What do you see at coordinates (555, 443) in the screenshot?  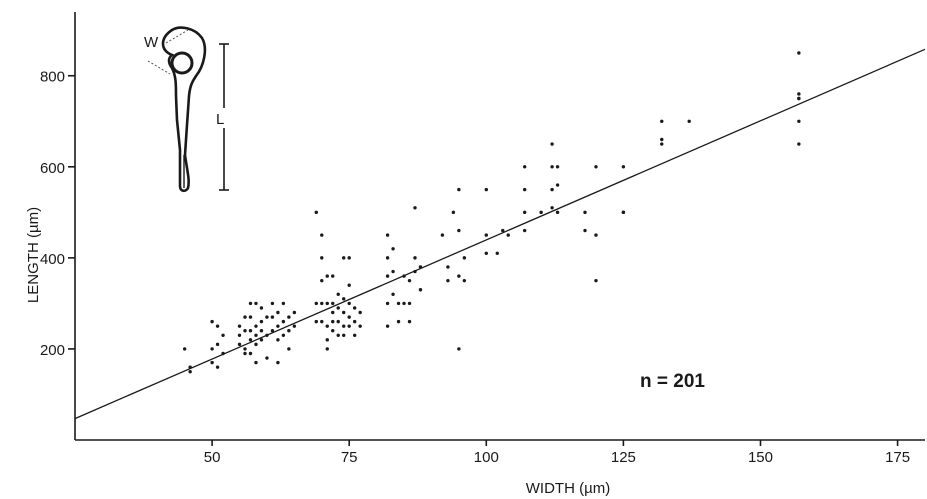 I see `x-ticks` at bounding box center [555, 443].